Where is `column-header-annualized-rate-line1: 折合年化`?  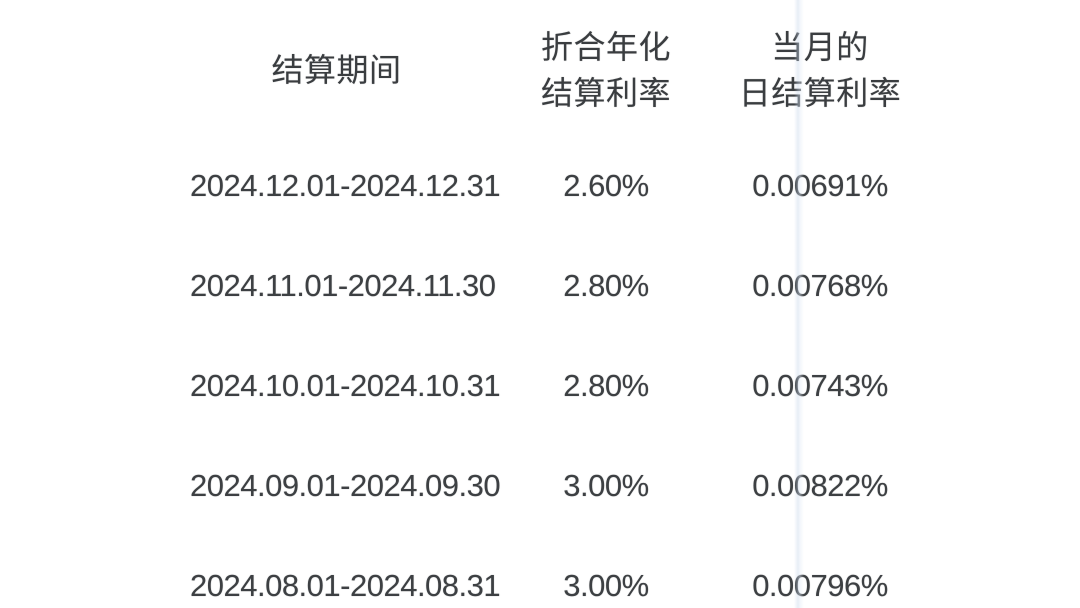 column-header-annualized-rate-line1: 折合年化 is located at coordinates (605, 47).